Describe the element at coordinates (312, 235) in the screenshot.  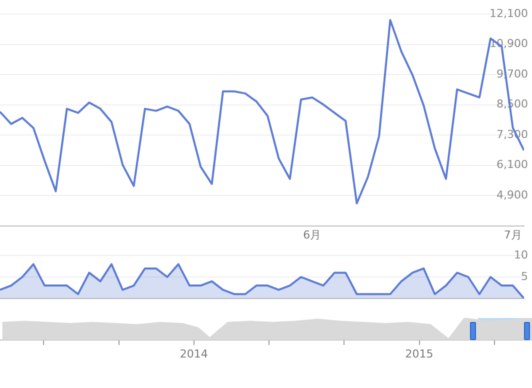
I see `x-tick-label: 6月` at that location.